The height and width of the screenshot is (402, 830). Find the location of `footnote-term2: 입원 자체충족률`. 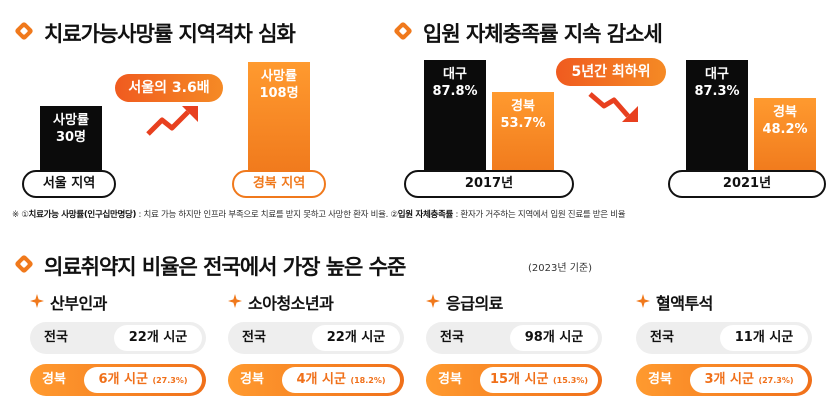

footnote-term2: 입원 자체충족률 is located at coordinates (425, 215).